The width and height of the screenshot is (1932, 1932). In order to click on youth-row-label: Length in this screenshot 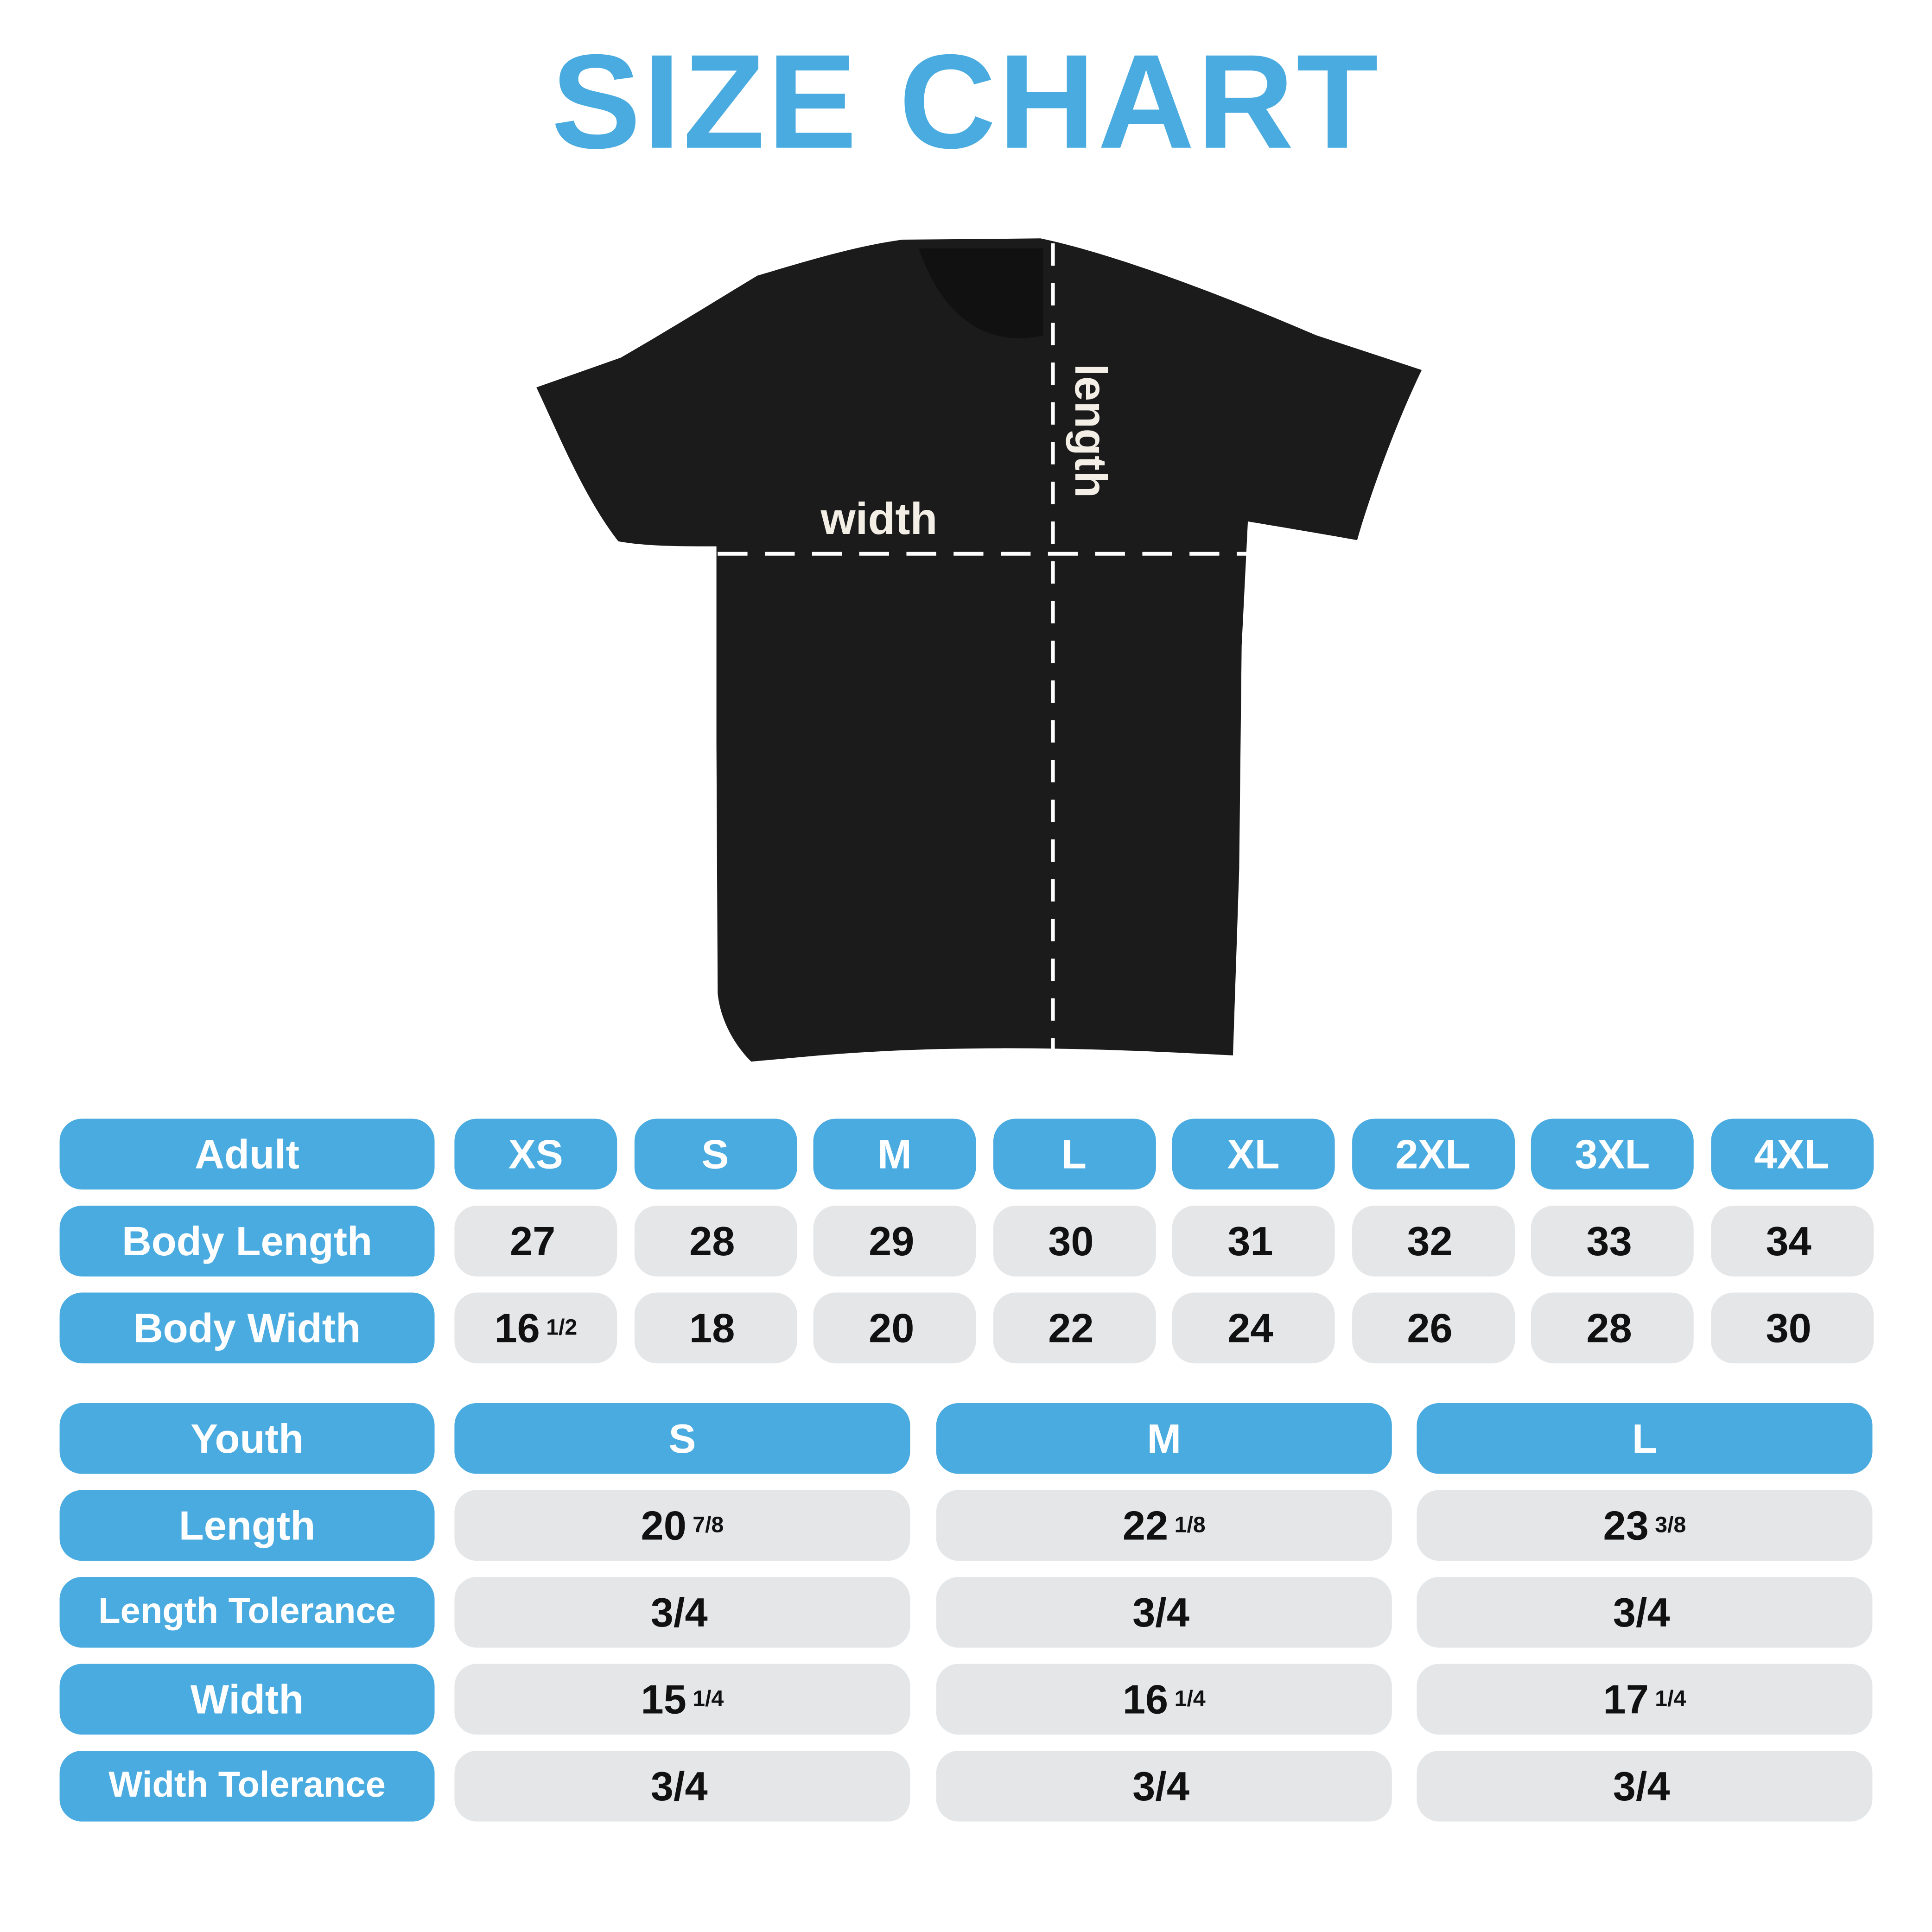, I will do `click(247, 1525)`.